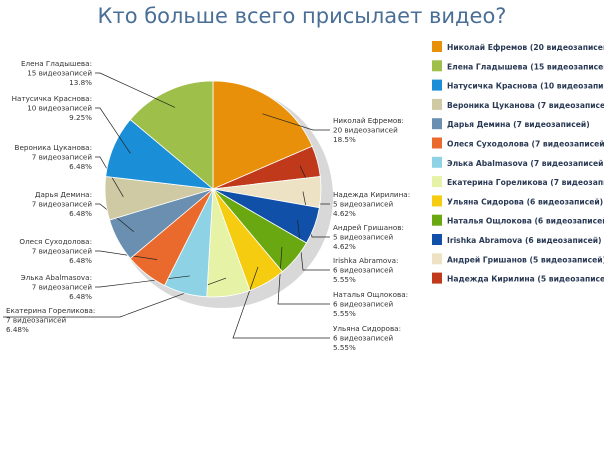 The height and width of the screenshot is (453, 604). What do you see at coordinates (371, 204) in the screenshot?
I see `slice-label: Надежда Кирилина: 5 видеозаписей 4.62%` at bounding box center [371, 204].